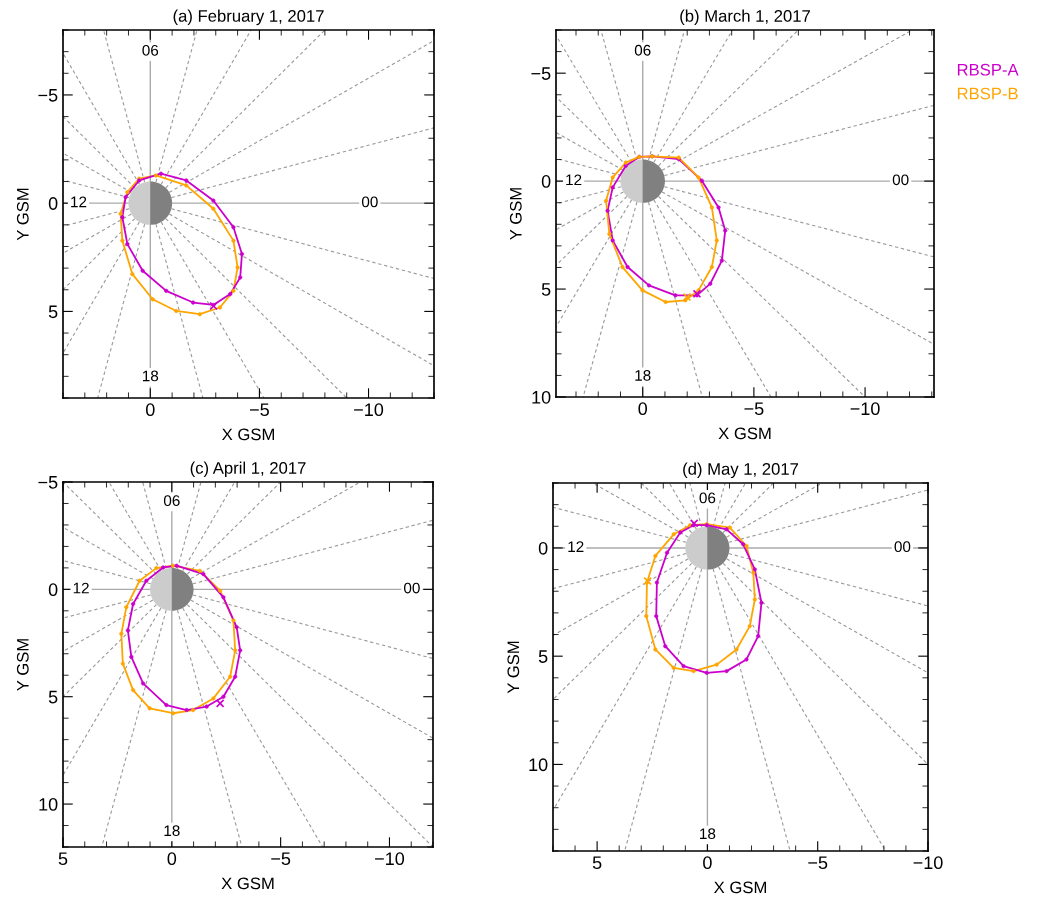 The image size is (1039, 899). I want to click on text: RBSP-A, so click(988, 69).